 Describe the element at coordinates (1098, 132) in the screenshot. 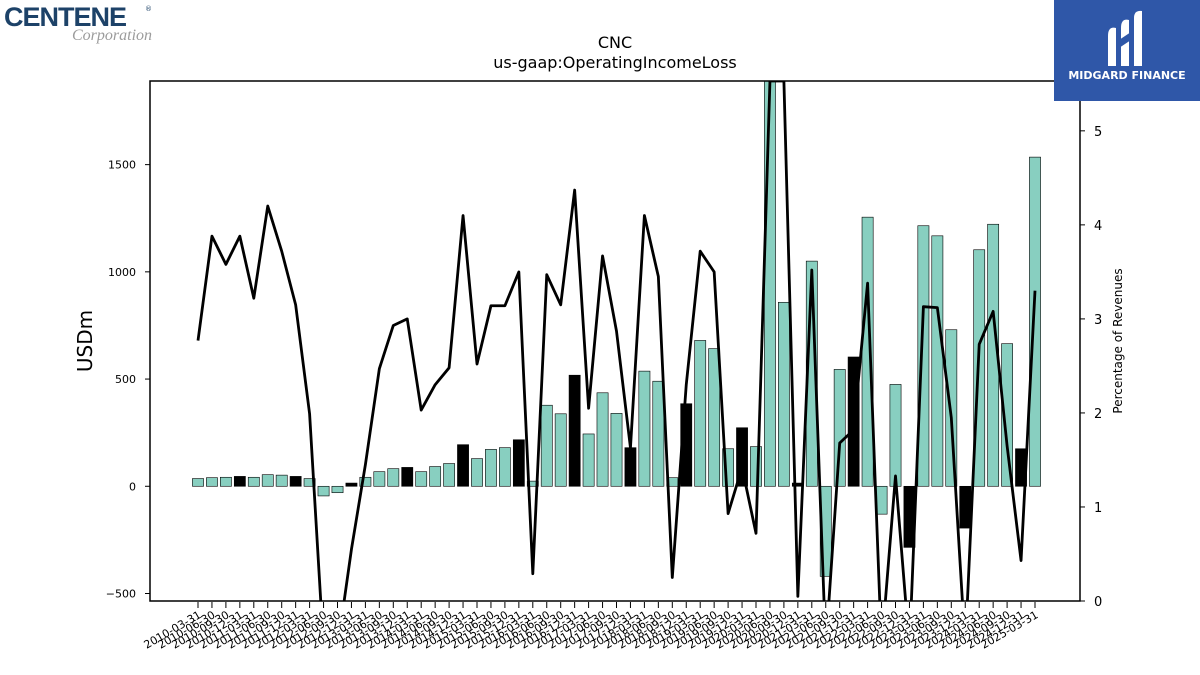

I see `y-right-tick-label: 5` at that location.